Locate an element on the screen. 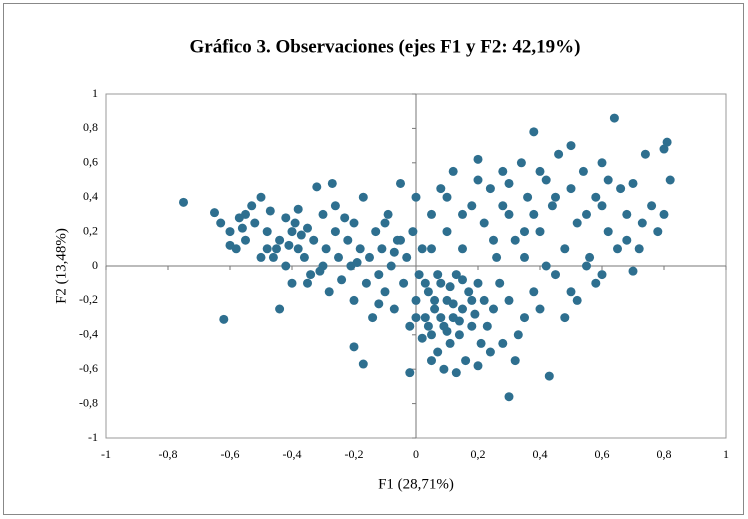 This screenshot has height=519, width=748. x-tick-label: -0,8 is located at coordinates (168, 454).